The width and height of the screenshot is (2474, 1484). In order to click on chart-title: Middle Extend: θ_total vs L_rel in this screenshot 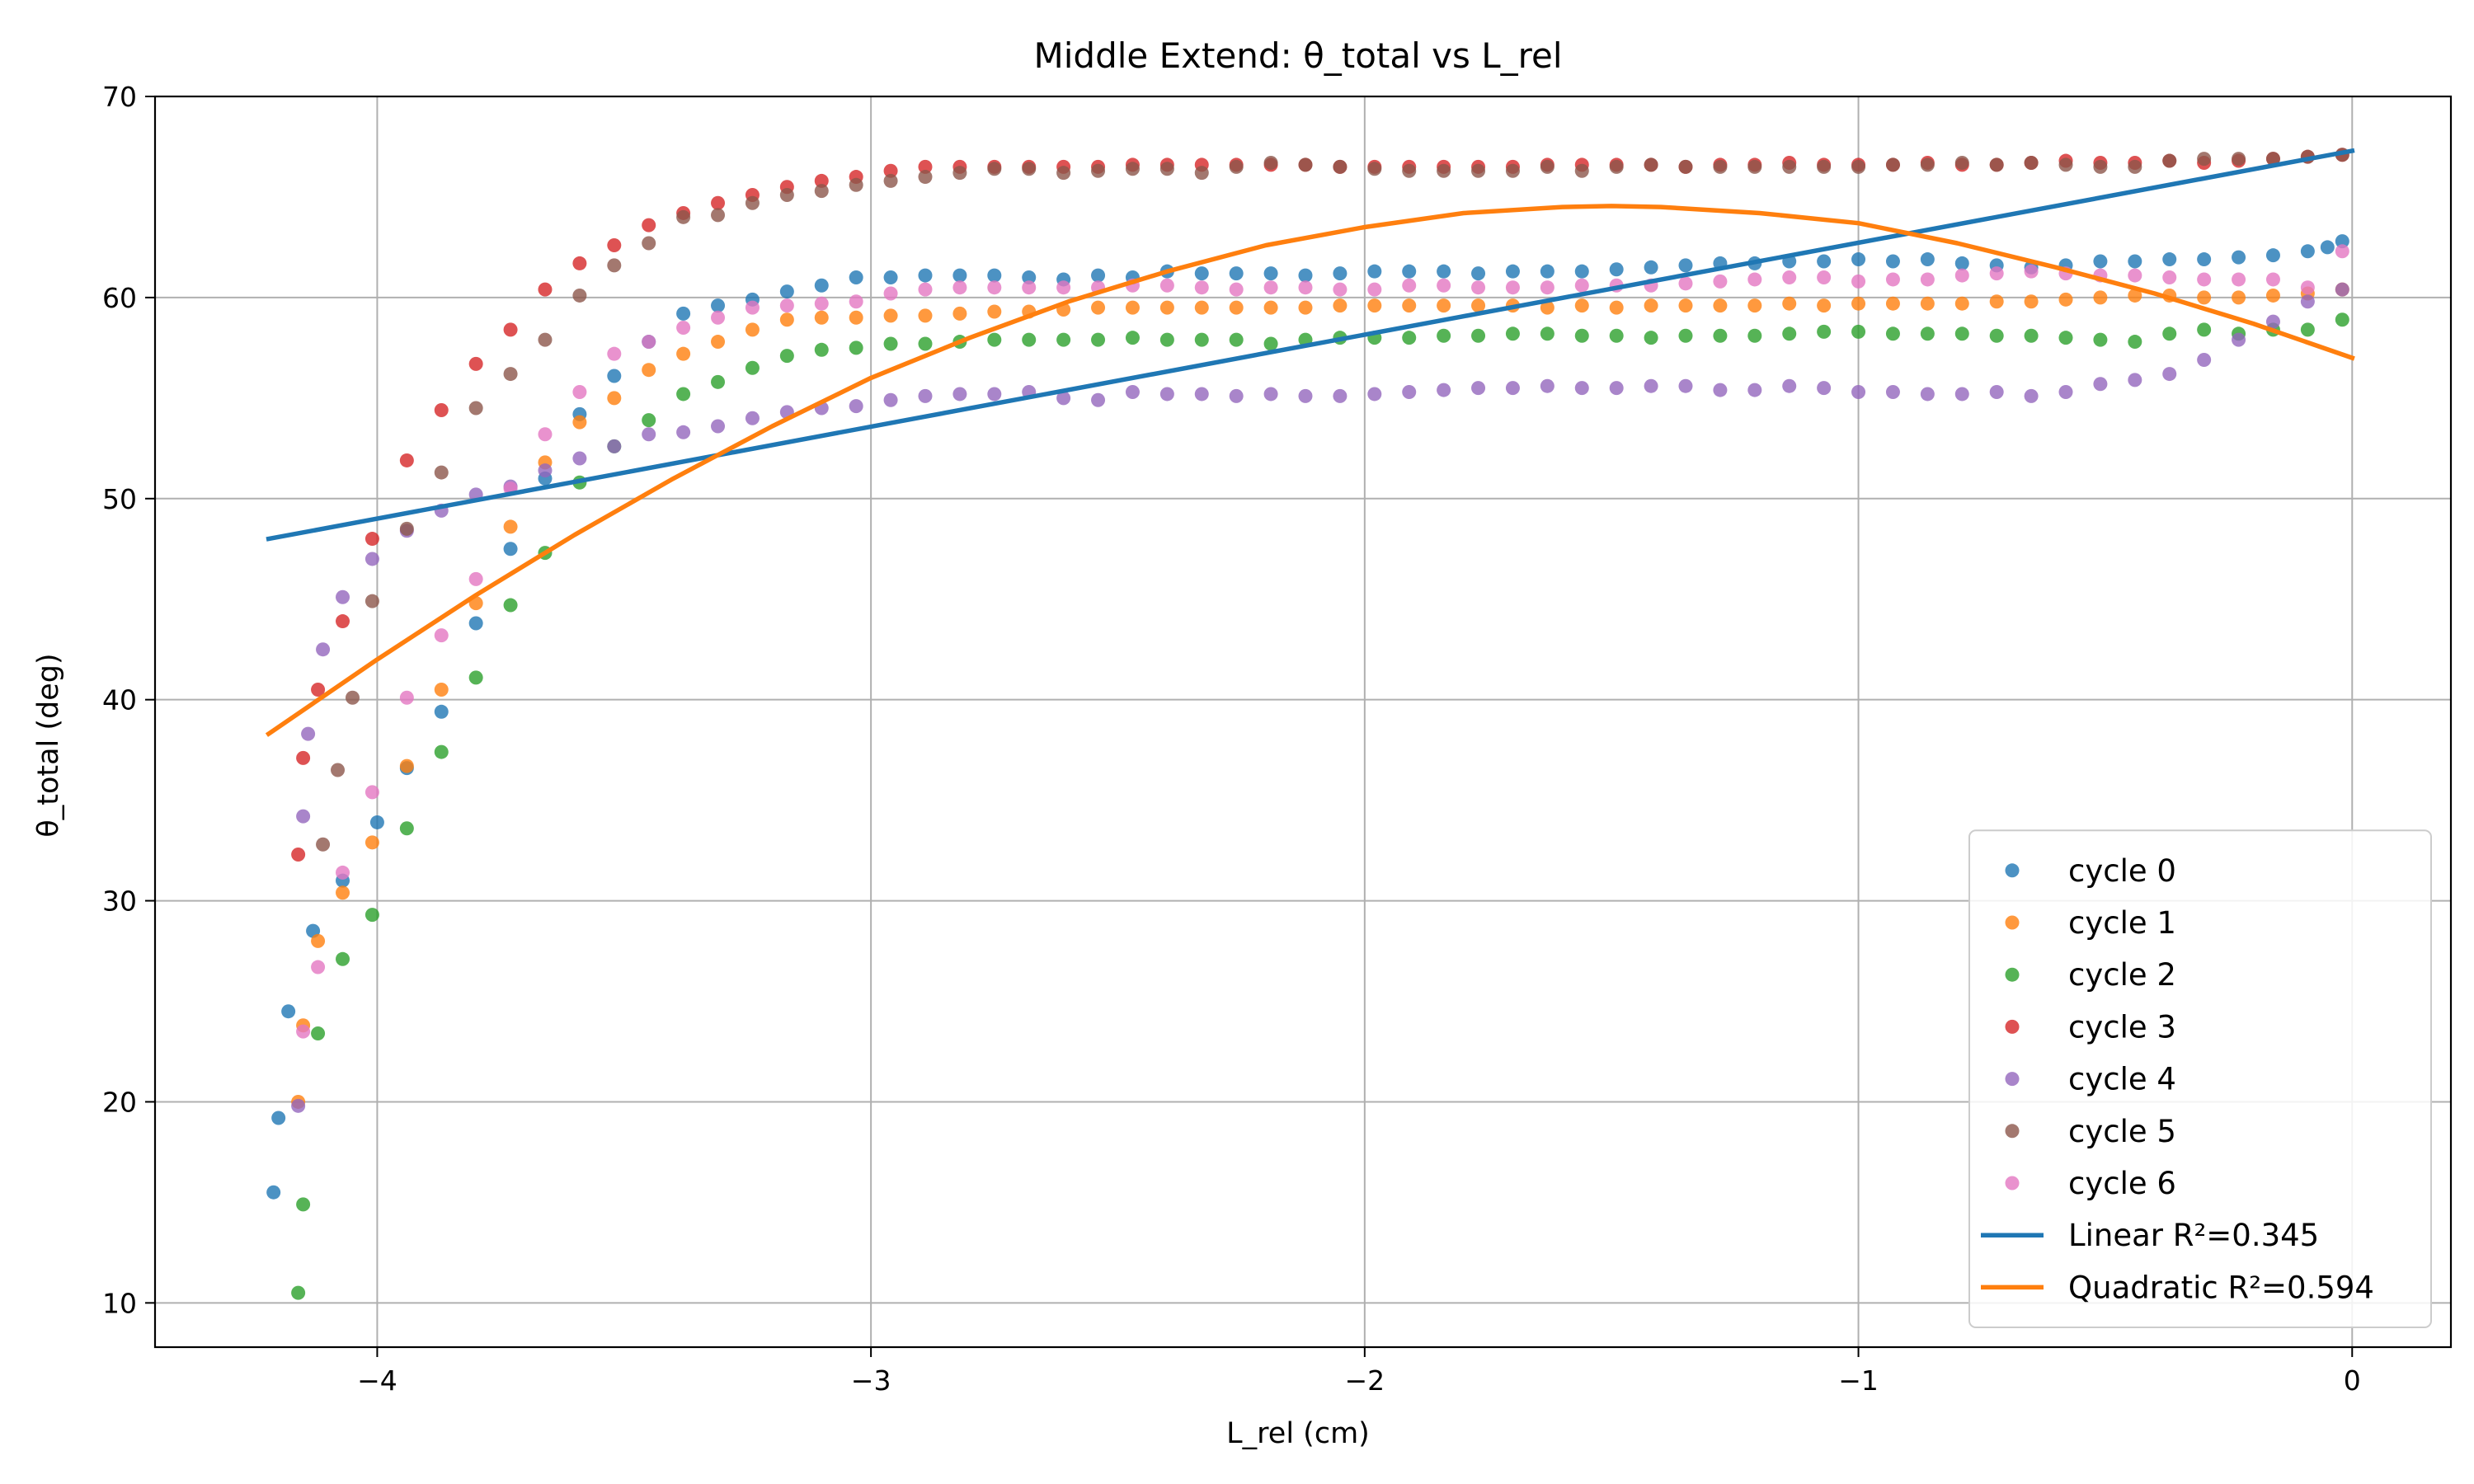, I will do `click(1298, 55)`.